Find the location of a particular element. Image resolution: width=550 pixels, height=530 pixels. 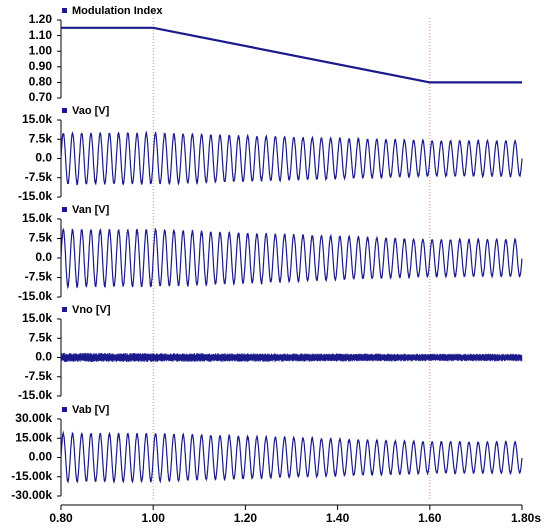

x-tick-label: 1.80s is located at coordinates (526, 518).